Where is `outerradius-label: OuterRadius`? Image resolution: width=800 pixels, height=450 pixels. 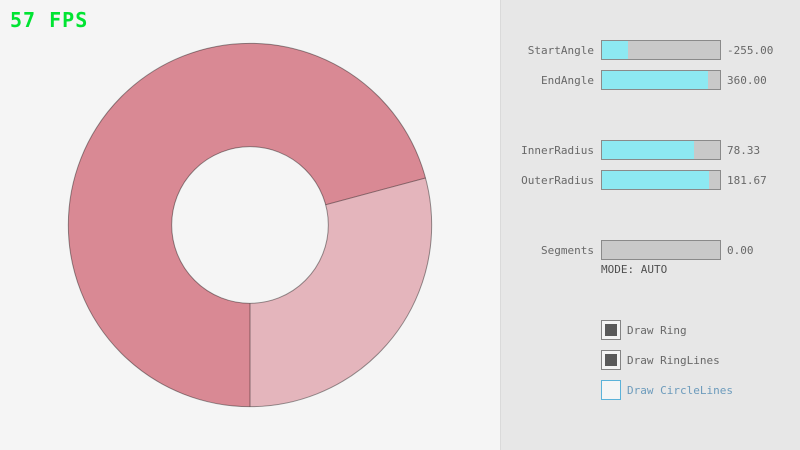 outerradius-label: OuterRadius is located at coordinates (557, 180).